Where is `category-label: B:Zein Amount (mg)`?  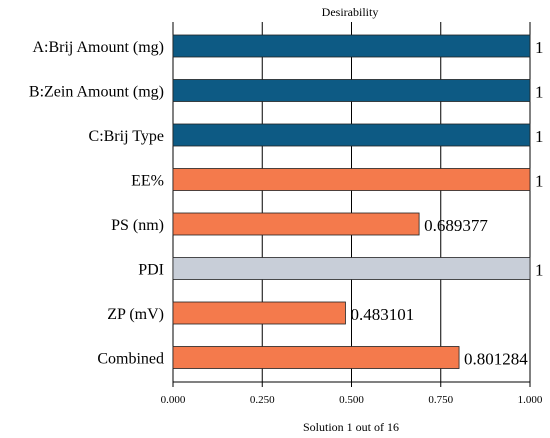 category-label: B:Zein Amount (mg) is located at coordinates (96, 92).